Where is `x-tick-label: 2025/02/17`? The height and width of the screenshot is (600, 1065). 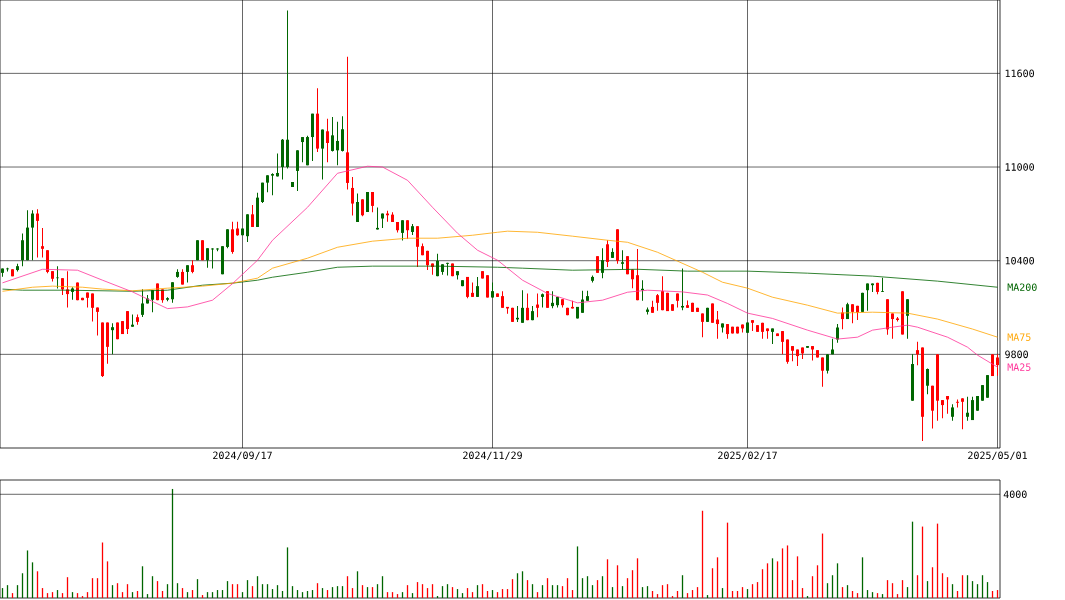 x-tick-label: 2025/02/17 is located at coordinates (747, 455).